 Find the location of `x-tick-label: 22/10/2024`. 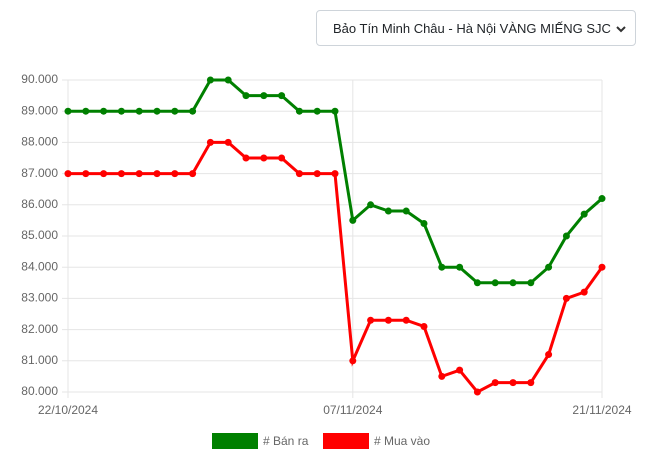

x-tick-label: 22/10/2024 is located at coordinates (68, 410).